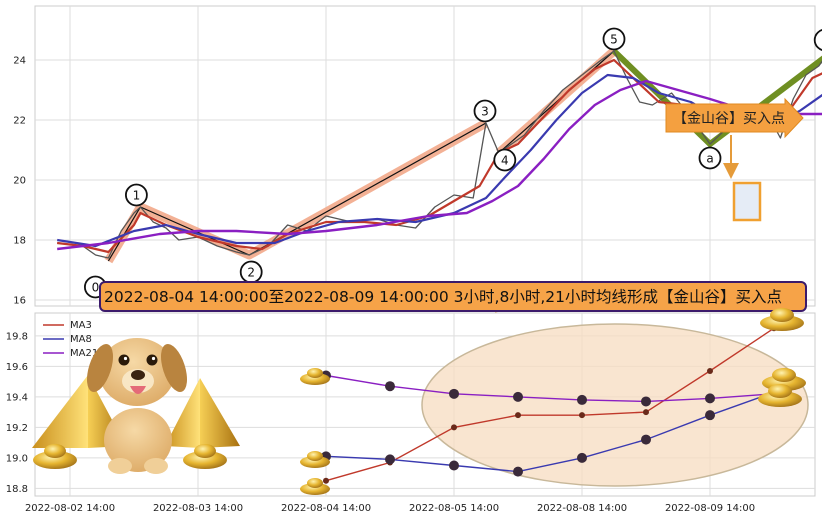 The width and height of the screenshot is (822, 520). Describe the element at coordinates (205, 456) in the screenshot. I see `gold-ingot-right` at that location.